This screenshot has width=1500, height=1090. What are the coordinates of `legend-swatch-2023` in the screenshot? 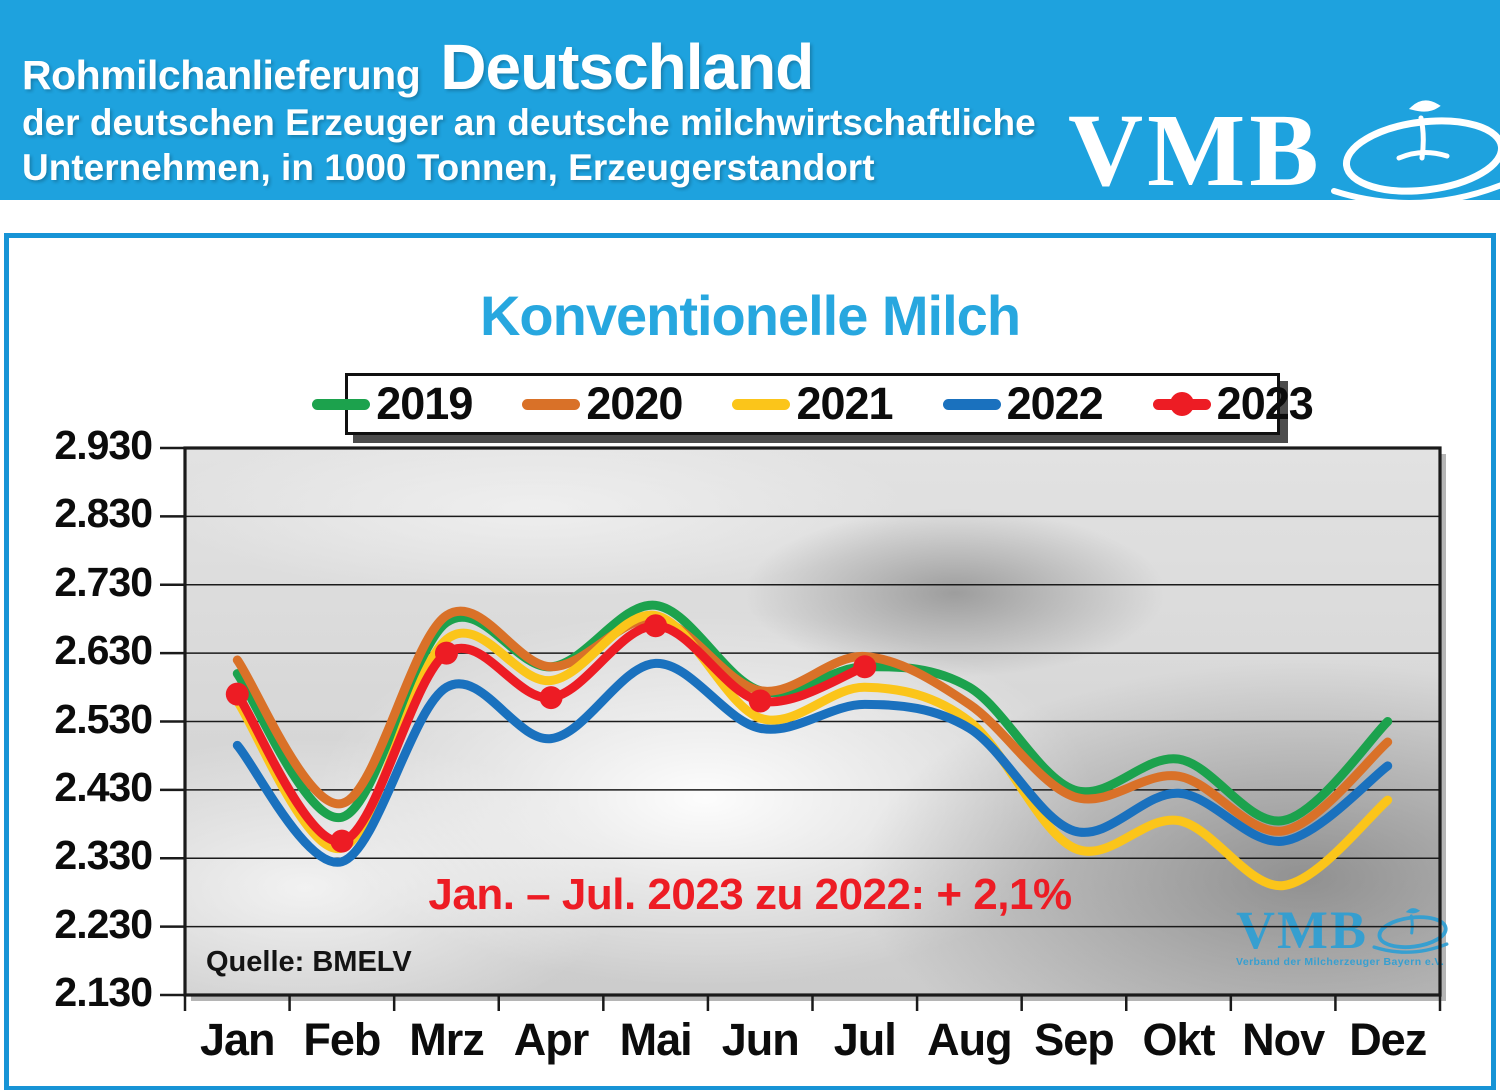 It's located at (1181, 404).